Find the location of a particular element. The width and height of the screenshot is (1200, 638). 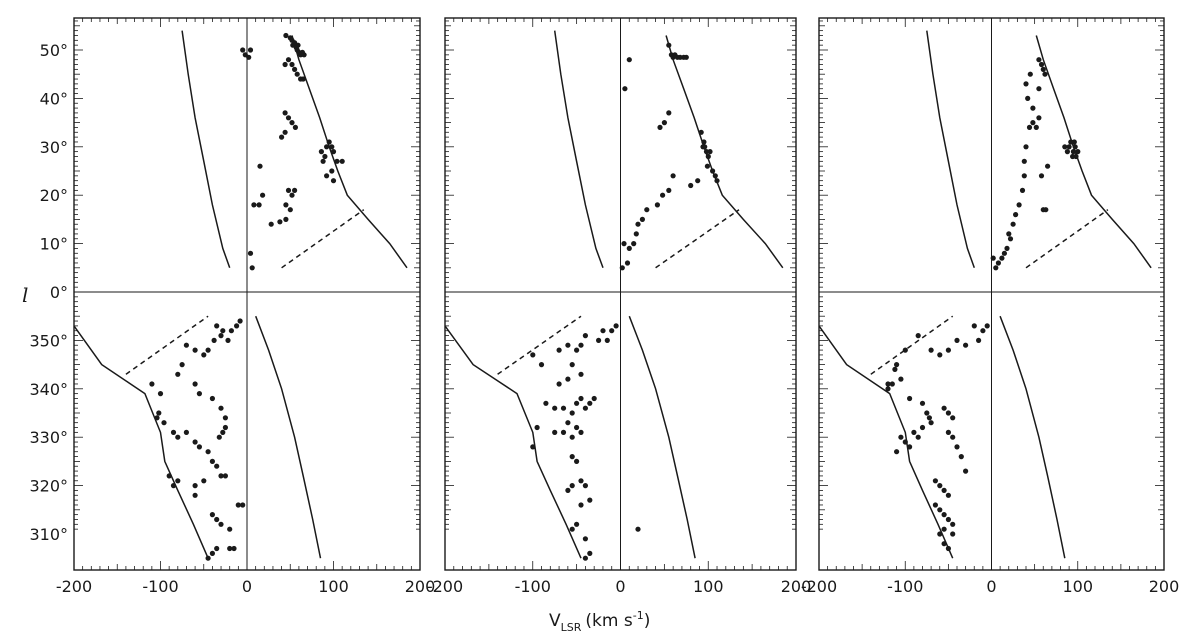

y-tick-label: 320° is located at coordinates (48, 486).